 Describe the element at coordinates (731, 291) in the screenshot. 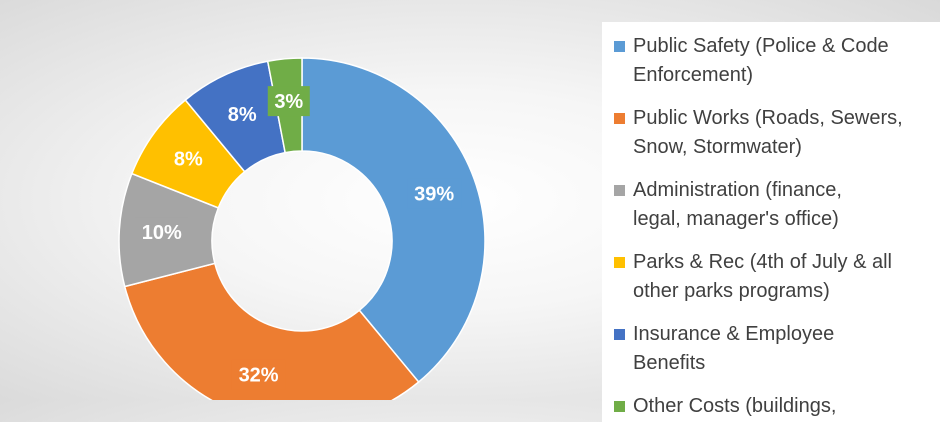

I see `legend-label-line: other parks programs)` at that location.